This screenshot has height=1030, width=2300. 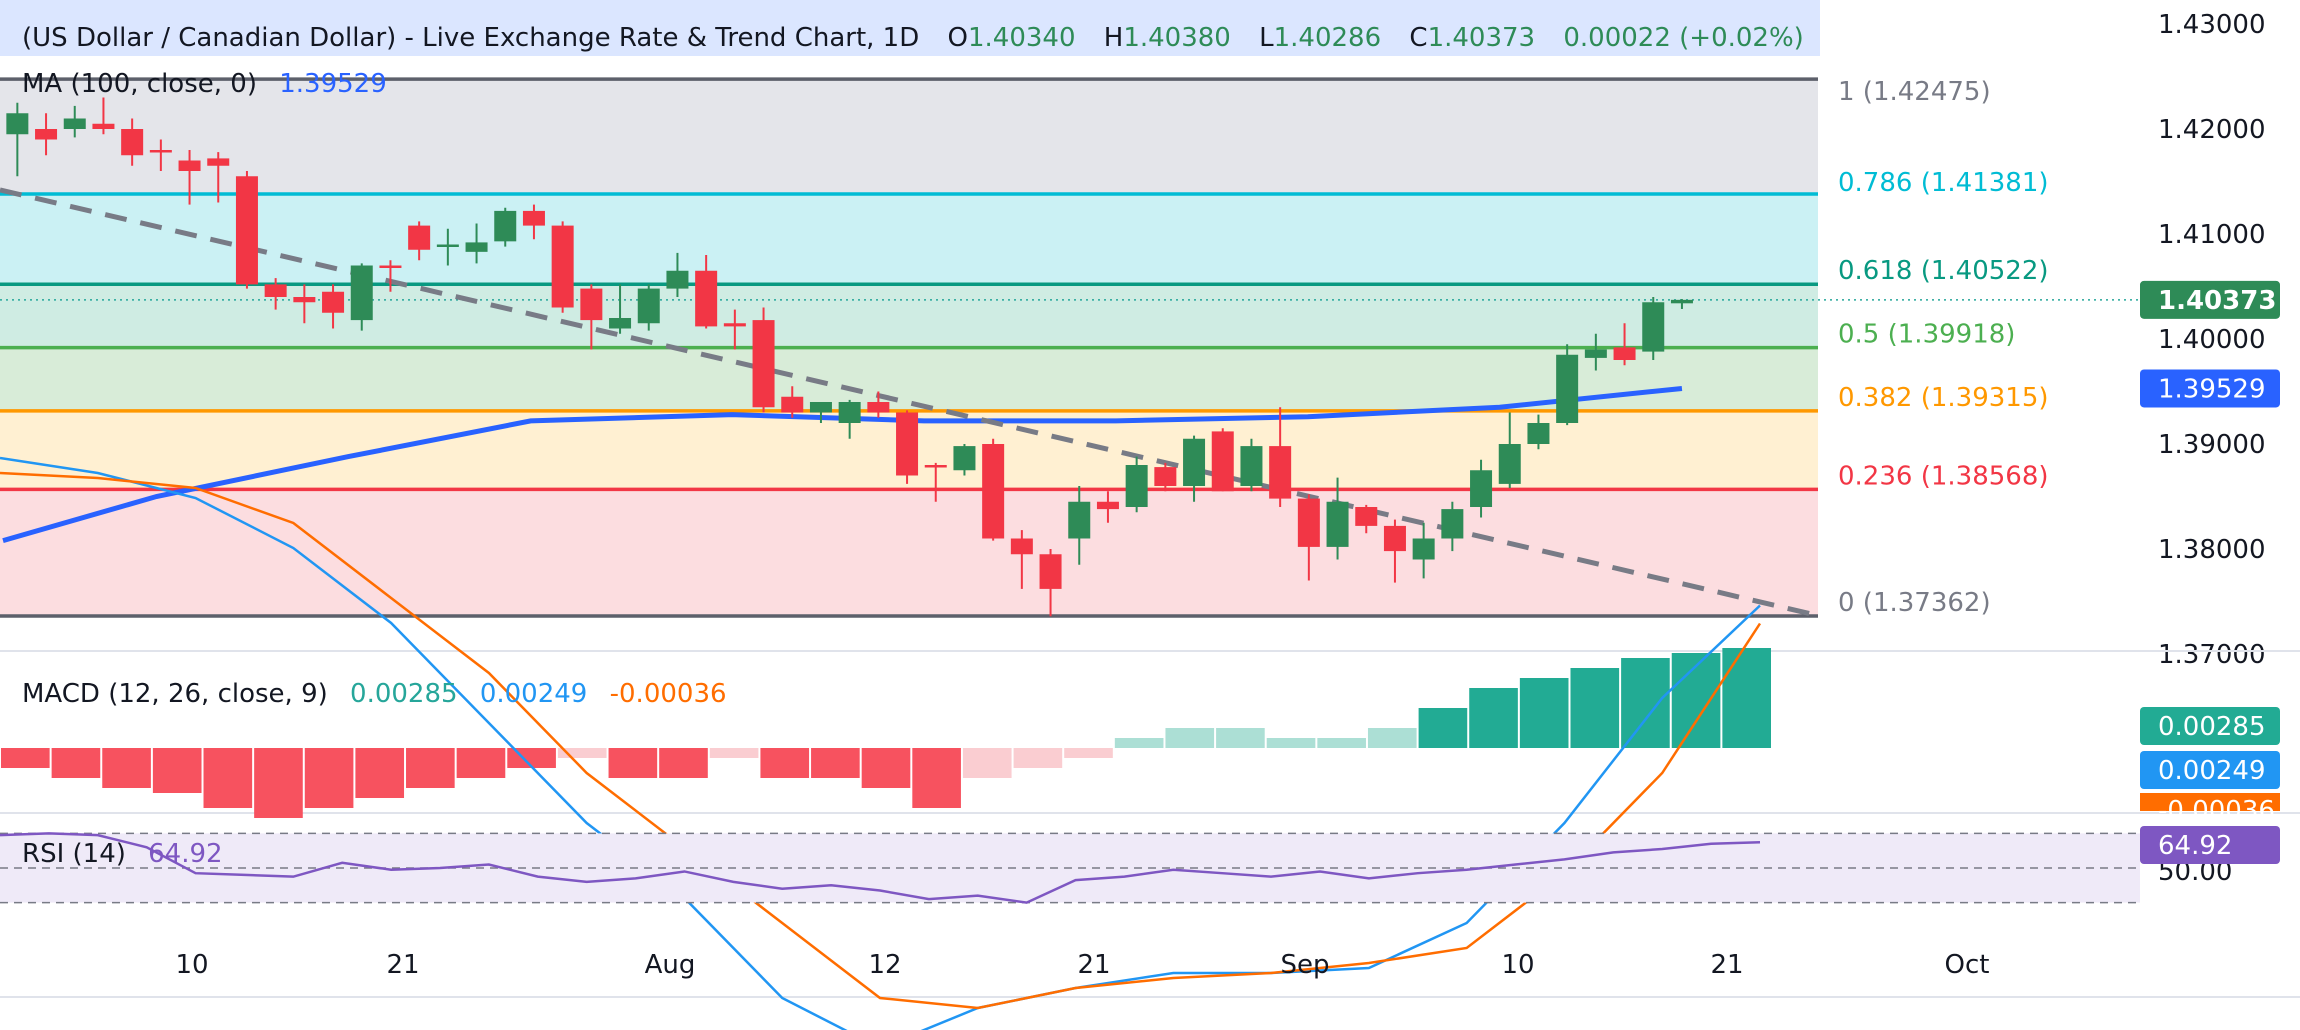 What do you see at coordinates (175, 694) in the screenshot?
I see `macd-legend-label: MACD (12, 26, close, 9)` at bounding box center [175, 694].